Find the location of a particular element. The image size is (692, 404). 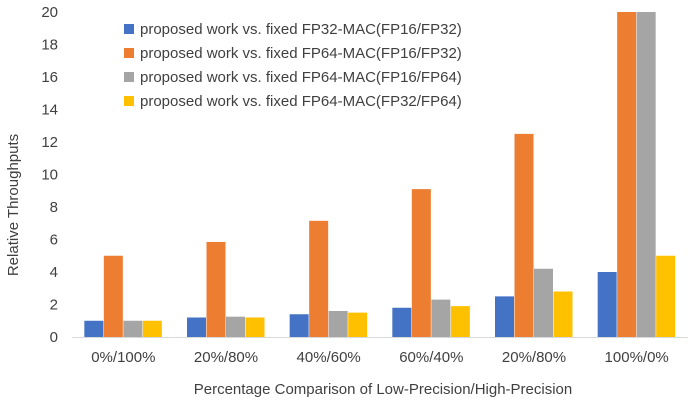

x-tick-label: 100%/0% is located at coordinates (637, 357).